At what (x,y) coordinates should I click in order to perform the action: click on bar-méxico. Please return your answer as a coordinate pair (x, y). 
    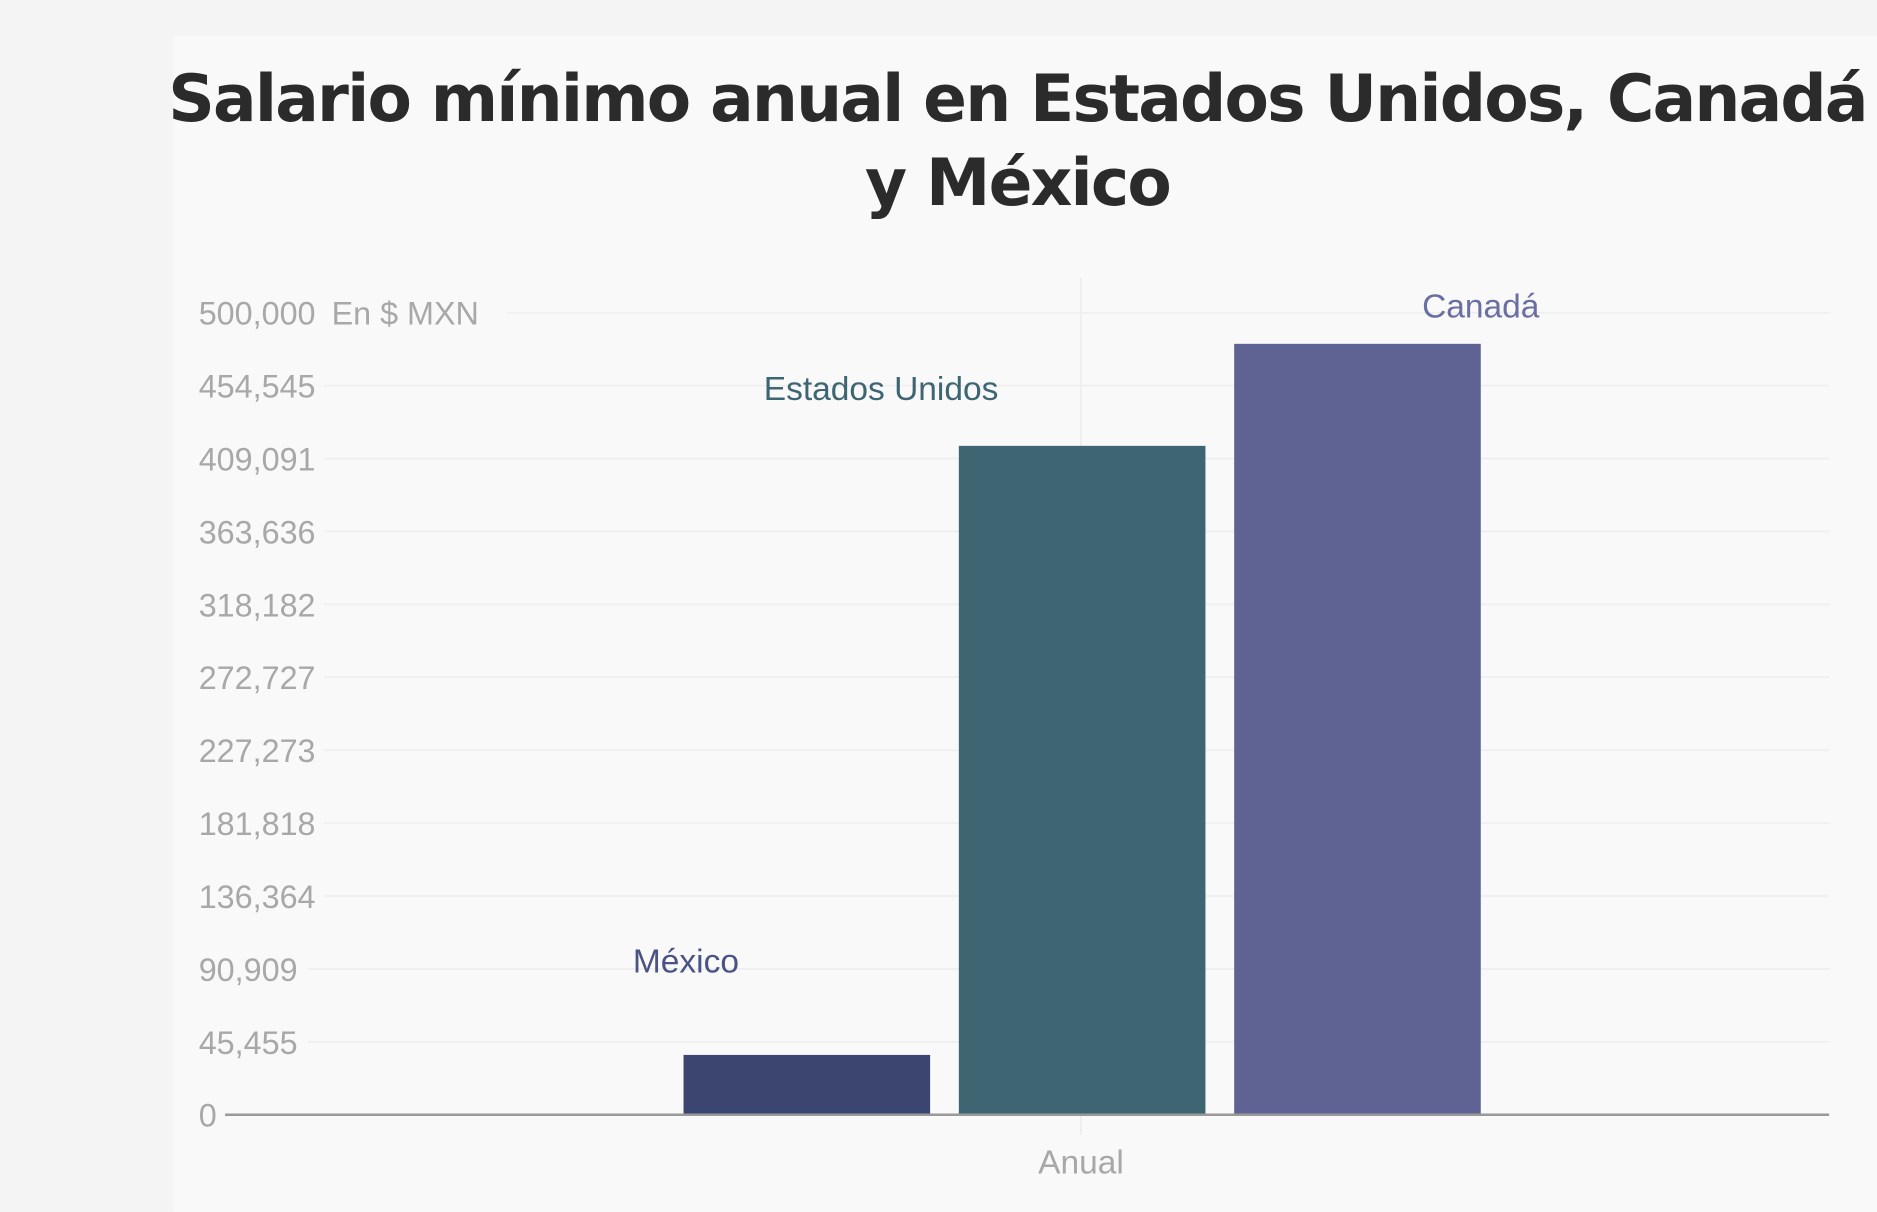
    Looking at the image, I should click on (807, 1084).